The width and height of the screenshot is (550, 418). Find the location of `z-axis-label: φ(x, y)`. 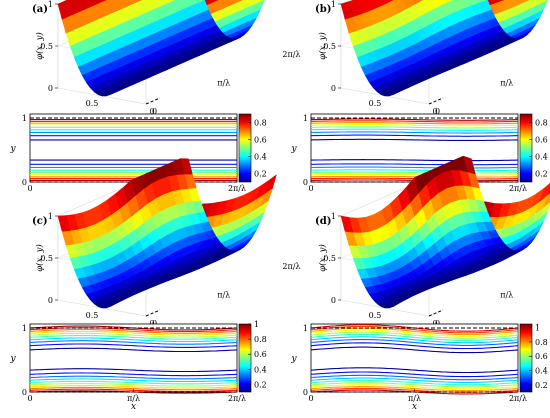

z-axis-label: φ(x, y) is located at coordinates (322, 46).